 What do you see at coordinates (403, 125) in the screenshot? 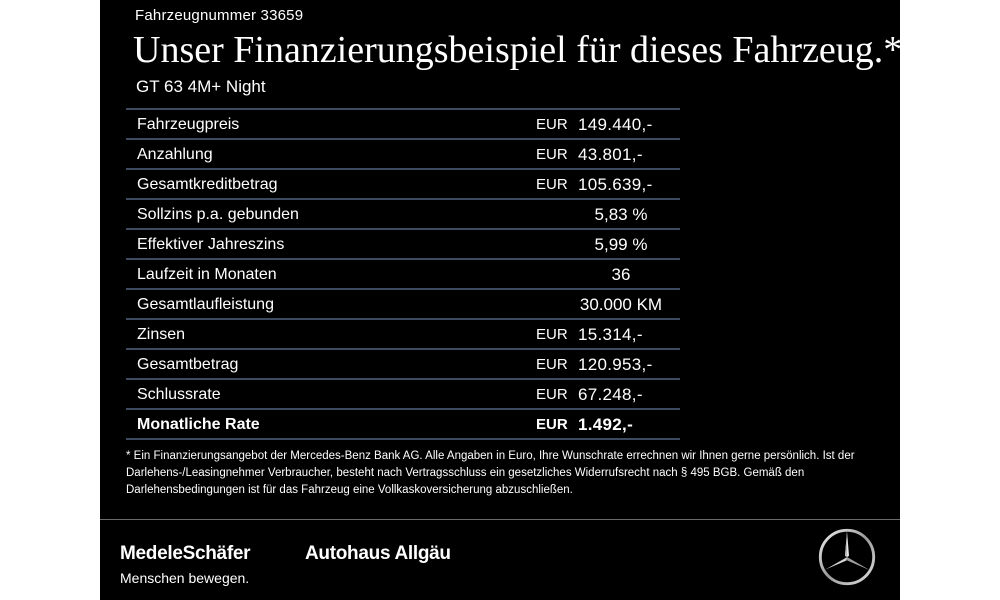
I see `table-row: Fahrzeugpreis EUR 149.440,-` at bounding box center [403, 125].